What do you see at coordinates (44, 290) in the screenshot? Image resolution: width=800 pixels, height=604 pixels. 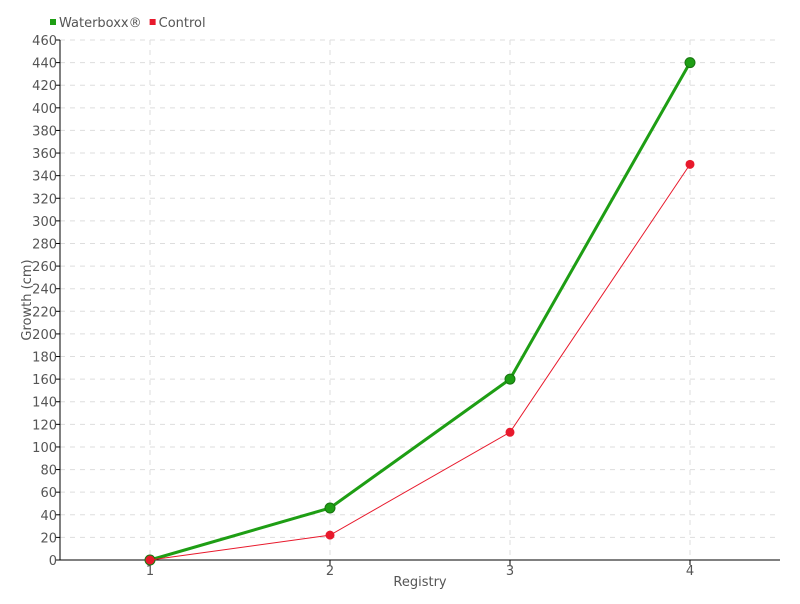 I see `y-tick-label: 240` at bounding box center [44, 290].